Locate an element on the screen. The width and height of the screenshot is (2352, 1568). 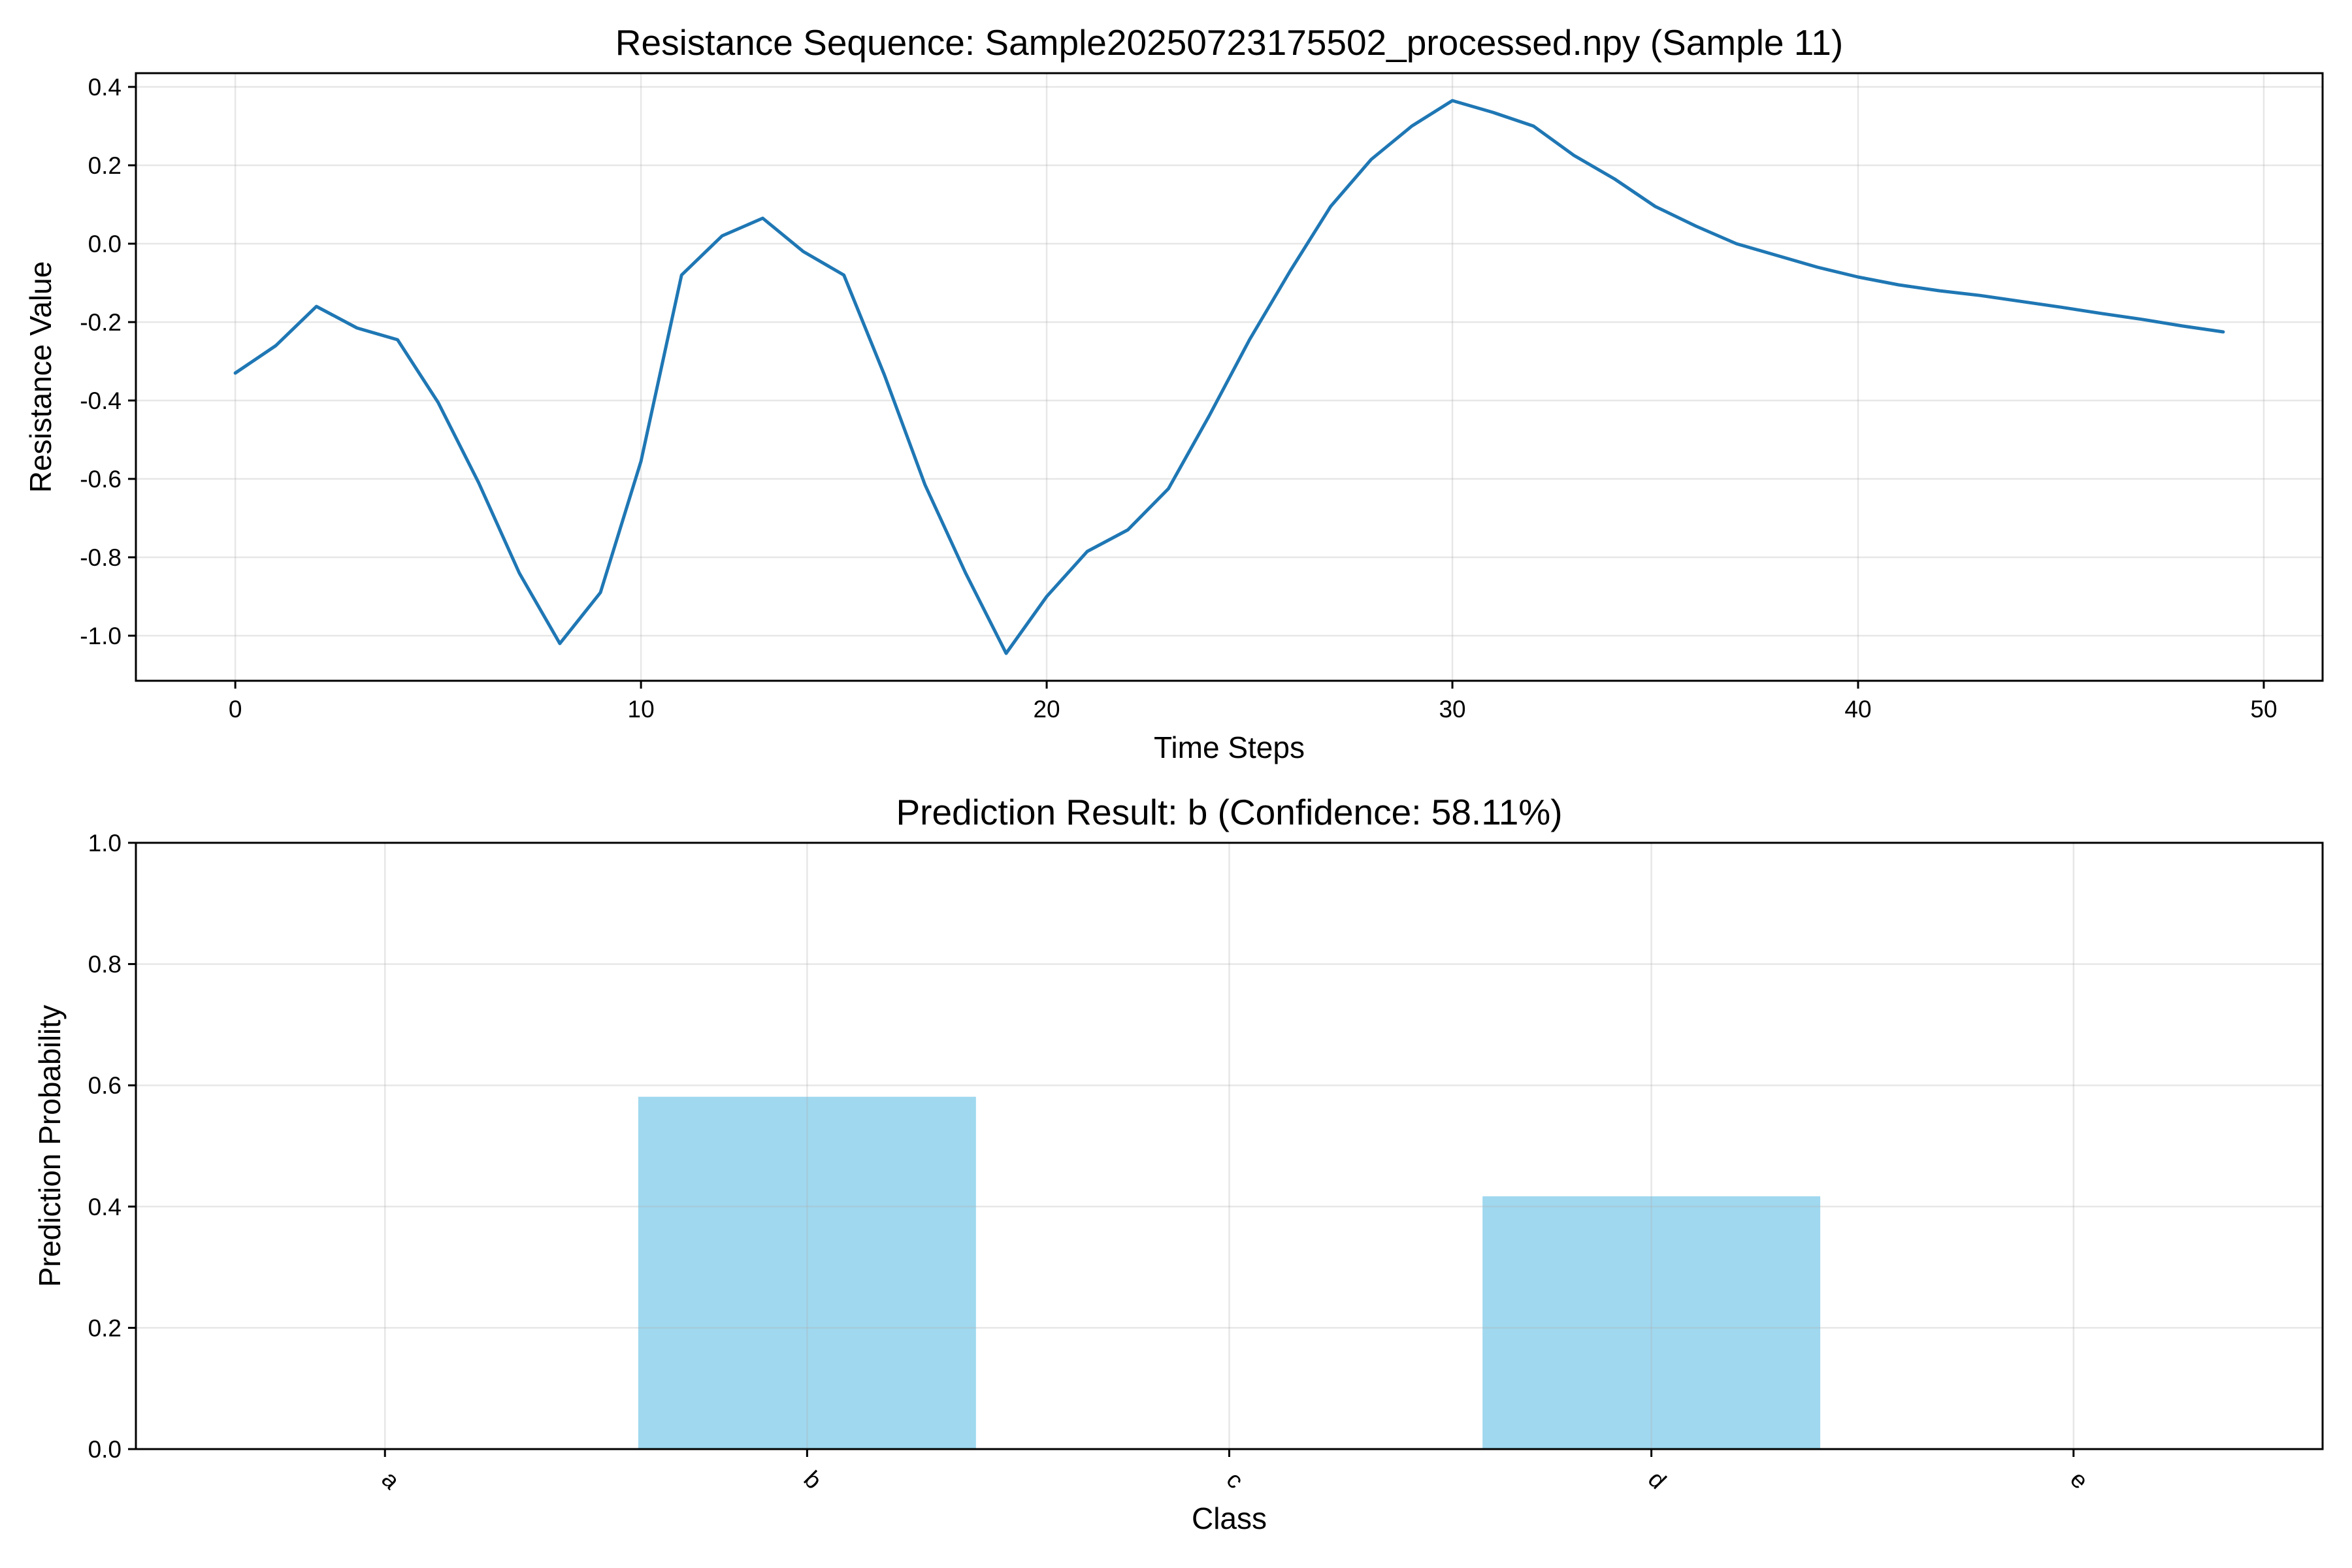
x-tick-label: 40 is located at coordinates (1857, 709).